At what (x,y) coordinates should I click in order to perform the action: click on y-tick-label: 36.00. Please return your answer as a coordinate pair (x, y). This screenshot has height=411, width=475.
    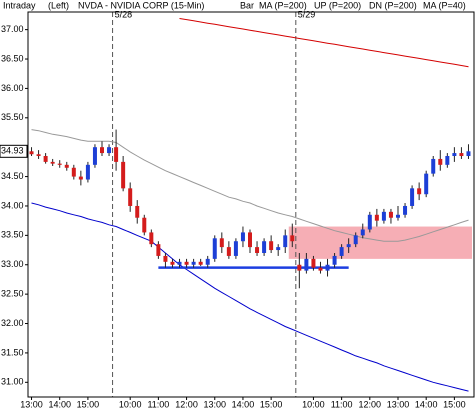
    Looking at the image, I should click on (12, 88).